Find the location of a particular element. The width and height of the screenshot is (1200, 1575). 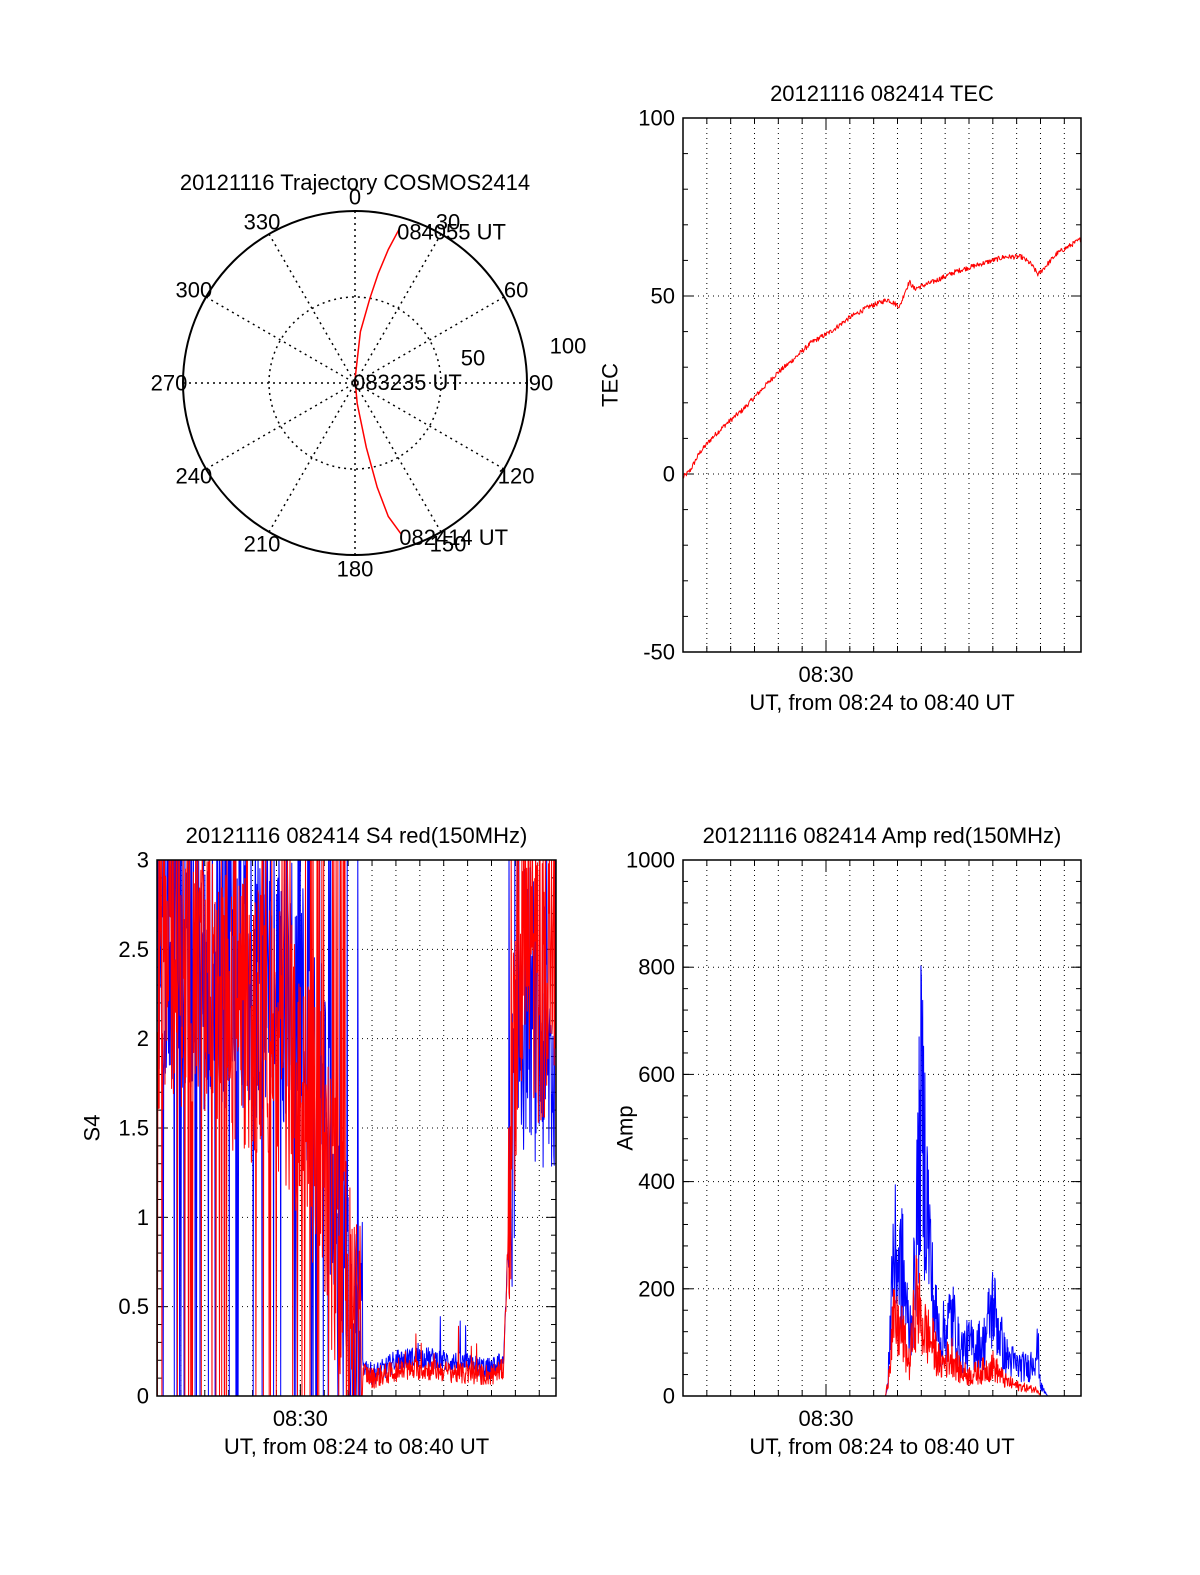

polar-azimuth-label: 150 is located at coordinates (448, 544).